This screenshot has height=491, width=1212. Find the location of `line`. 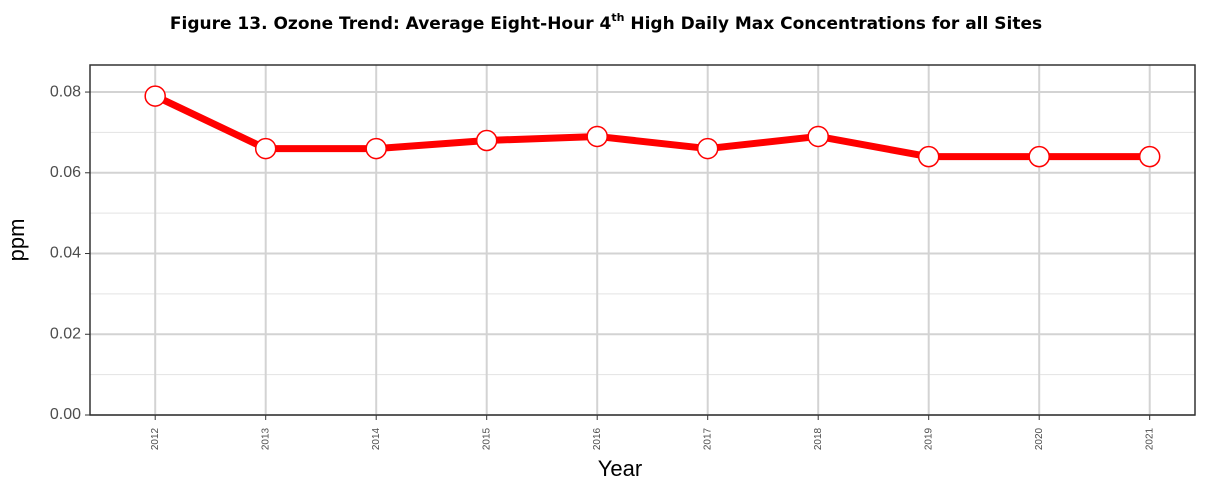

line is located at coordinates (651, 126).